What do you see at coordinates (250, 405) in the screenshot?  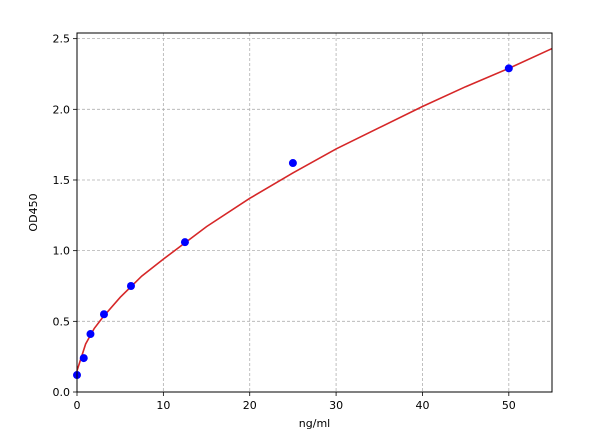 I see `x-tick-label: 20` at bounding box center [250, 405].